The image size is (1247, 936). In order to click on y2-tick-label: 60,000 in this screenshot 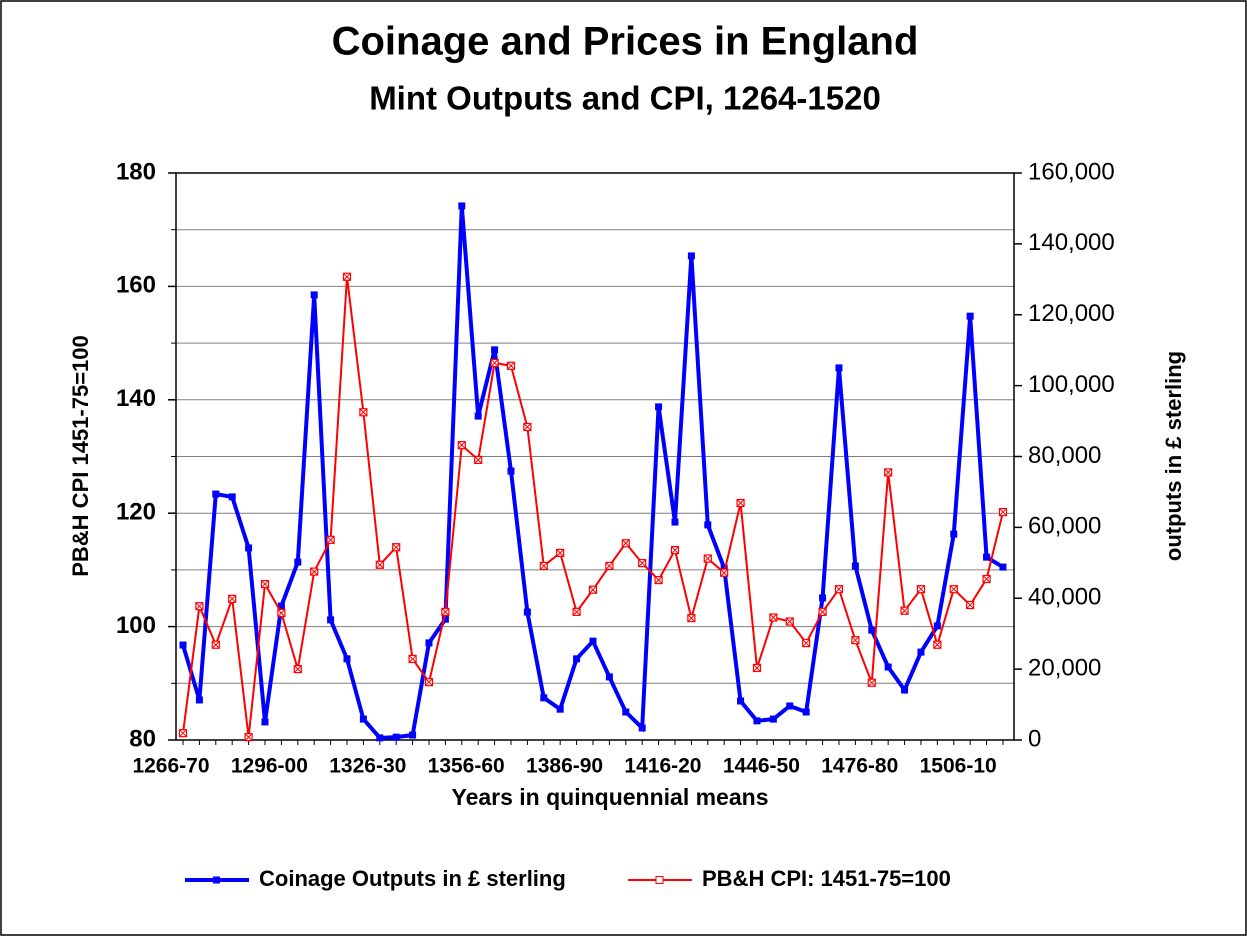, I will do `click(1064, 526)`.